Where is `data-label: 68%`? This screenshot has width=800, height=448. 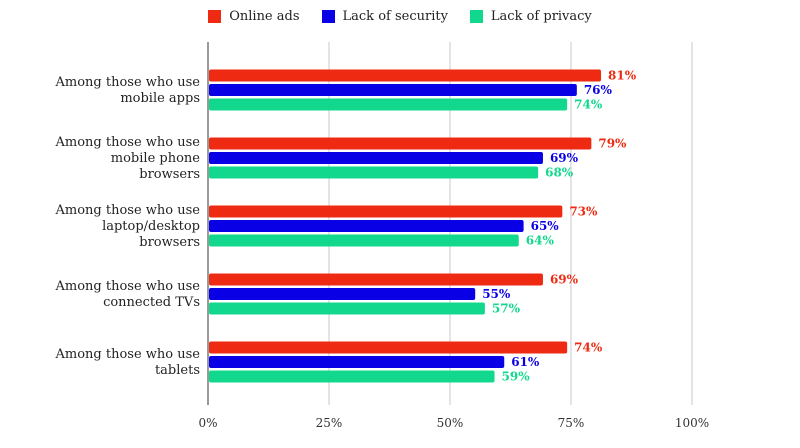
data-label: 68% is located at coordinates (559, 173).